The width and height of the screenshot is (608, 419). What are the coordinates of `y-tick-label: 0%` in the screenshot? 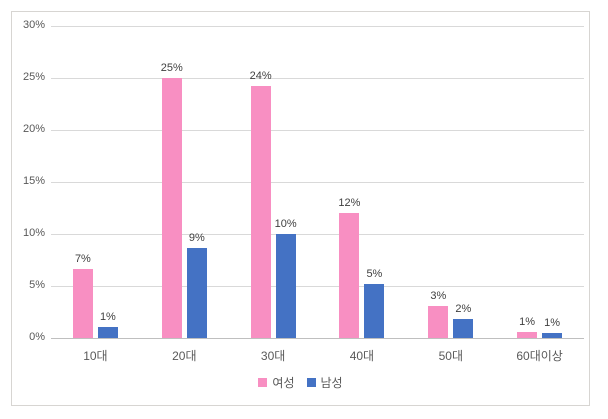 It's located at (37, 337).